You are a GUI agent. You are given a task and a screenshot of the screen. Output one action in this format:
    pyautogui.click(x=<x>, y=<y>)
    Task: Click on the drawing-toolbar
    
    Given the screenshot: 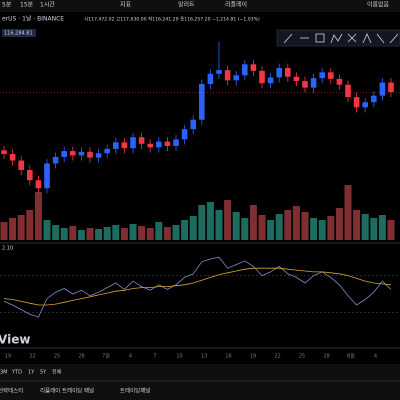 What is the action you would take?
    pyautogui.click(x=338, y=38)
    